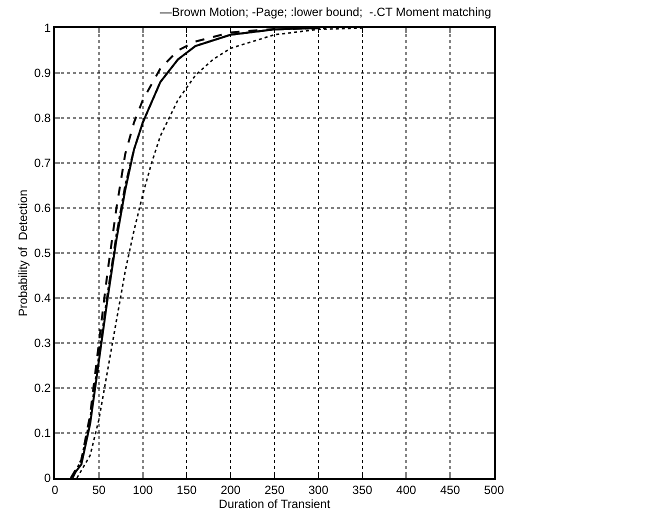  What do you see at coordinates (23, 253) in the screenshot?
I see `y-axis-title: Probability of Detection` at bounding box center [23, 253].